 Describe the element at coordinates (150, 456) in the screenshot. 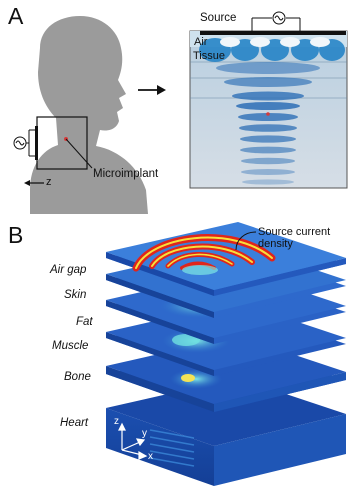

I see `axis-x-label: x` at that location.